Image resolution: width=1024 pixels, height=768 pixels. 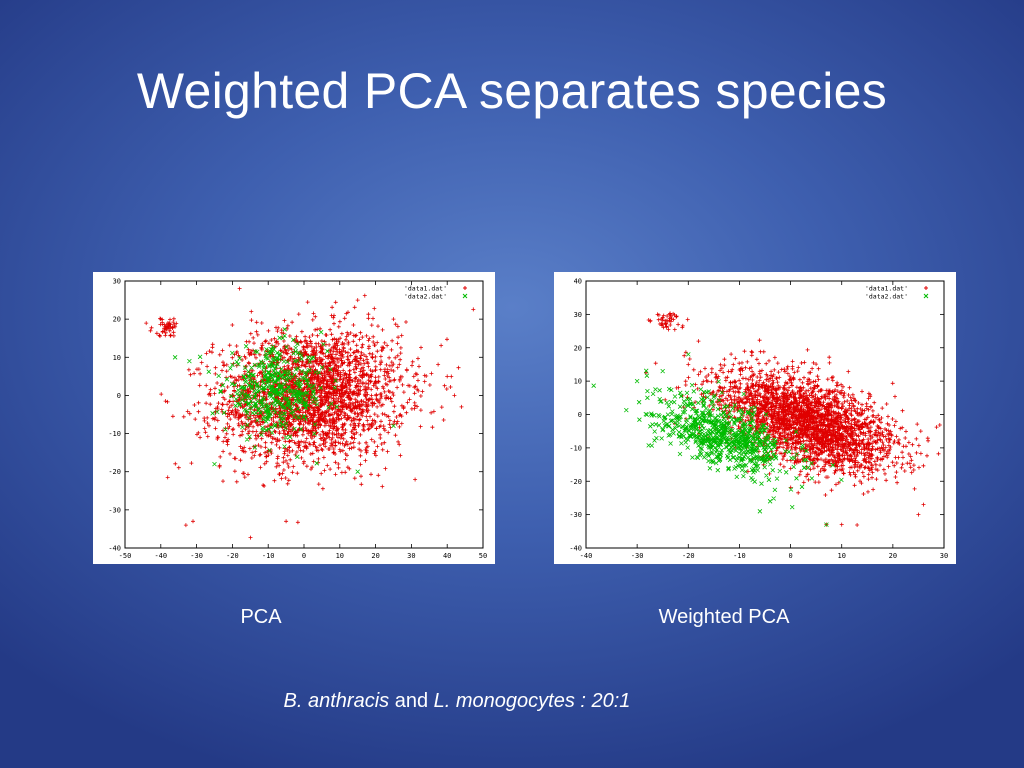 What do you see at coordinates (578, 282) in the screenshot?
I see `y-tick-label: 40` at bounding box center [578, 282].